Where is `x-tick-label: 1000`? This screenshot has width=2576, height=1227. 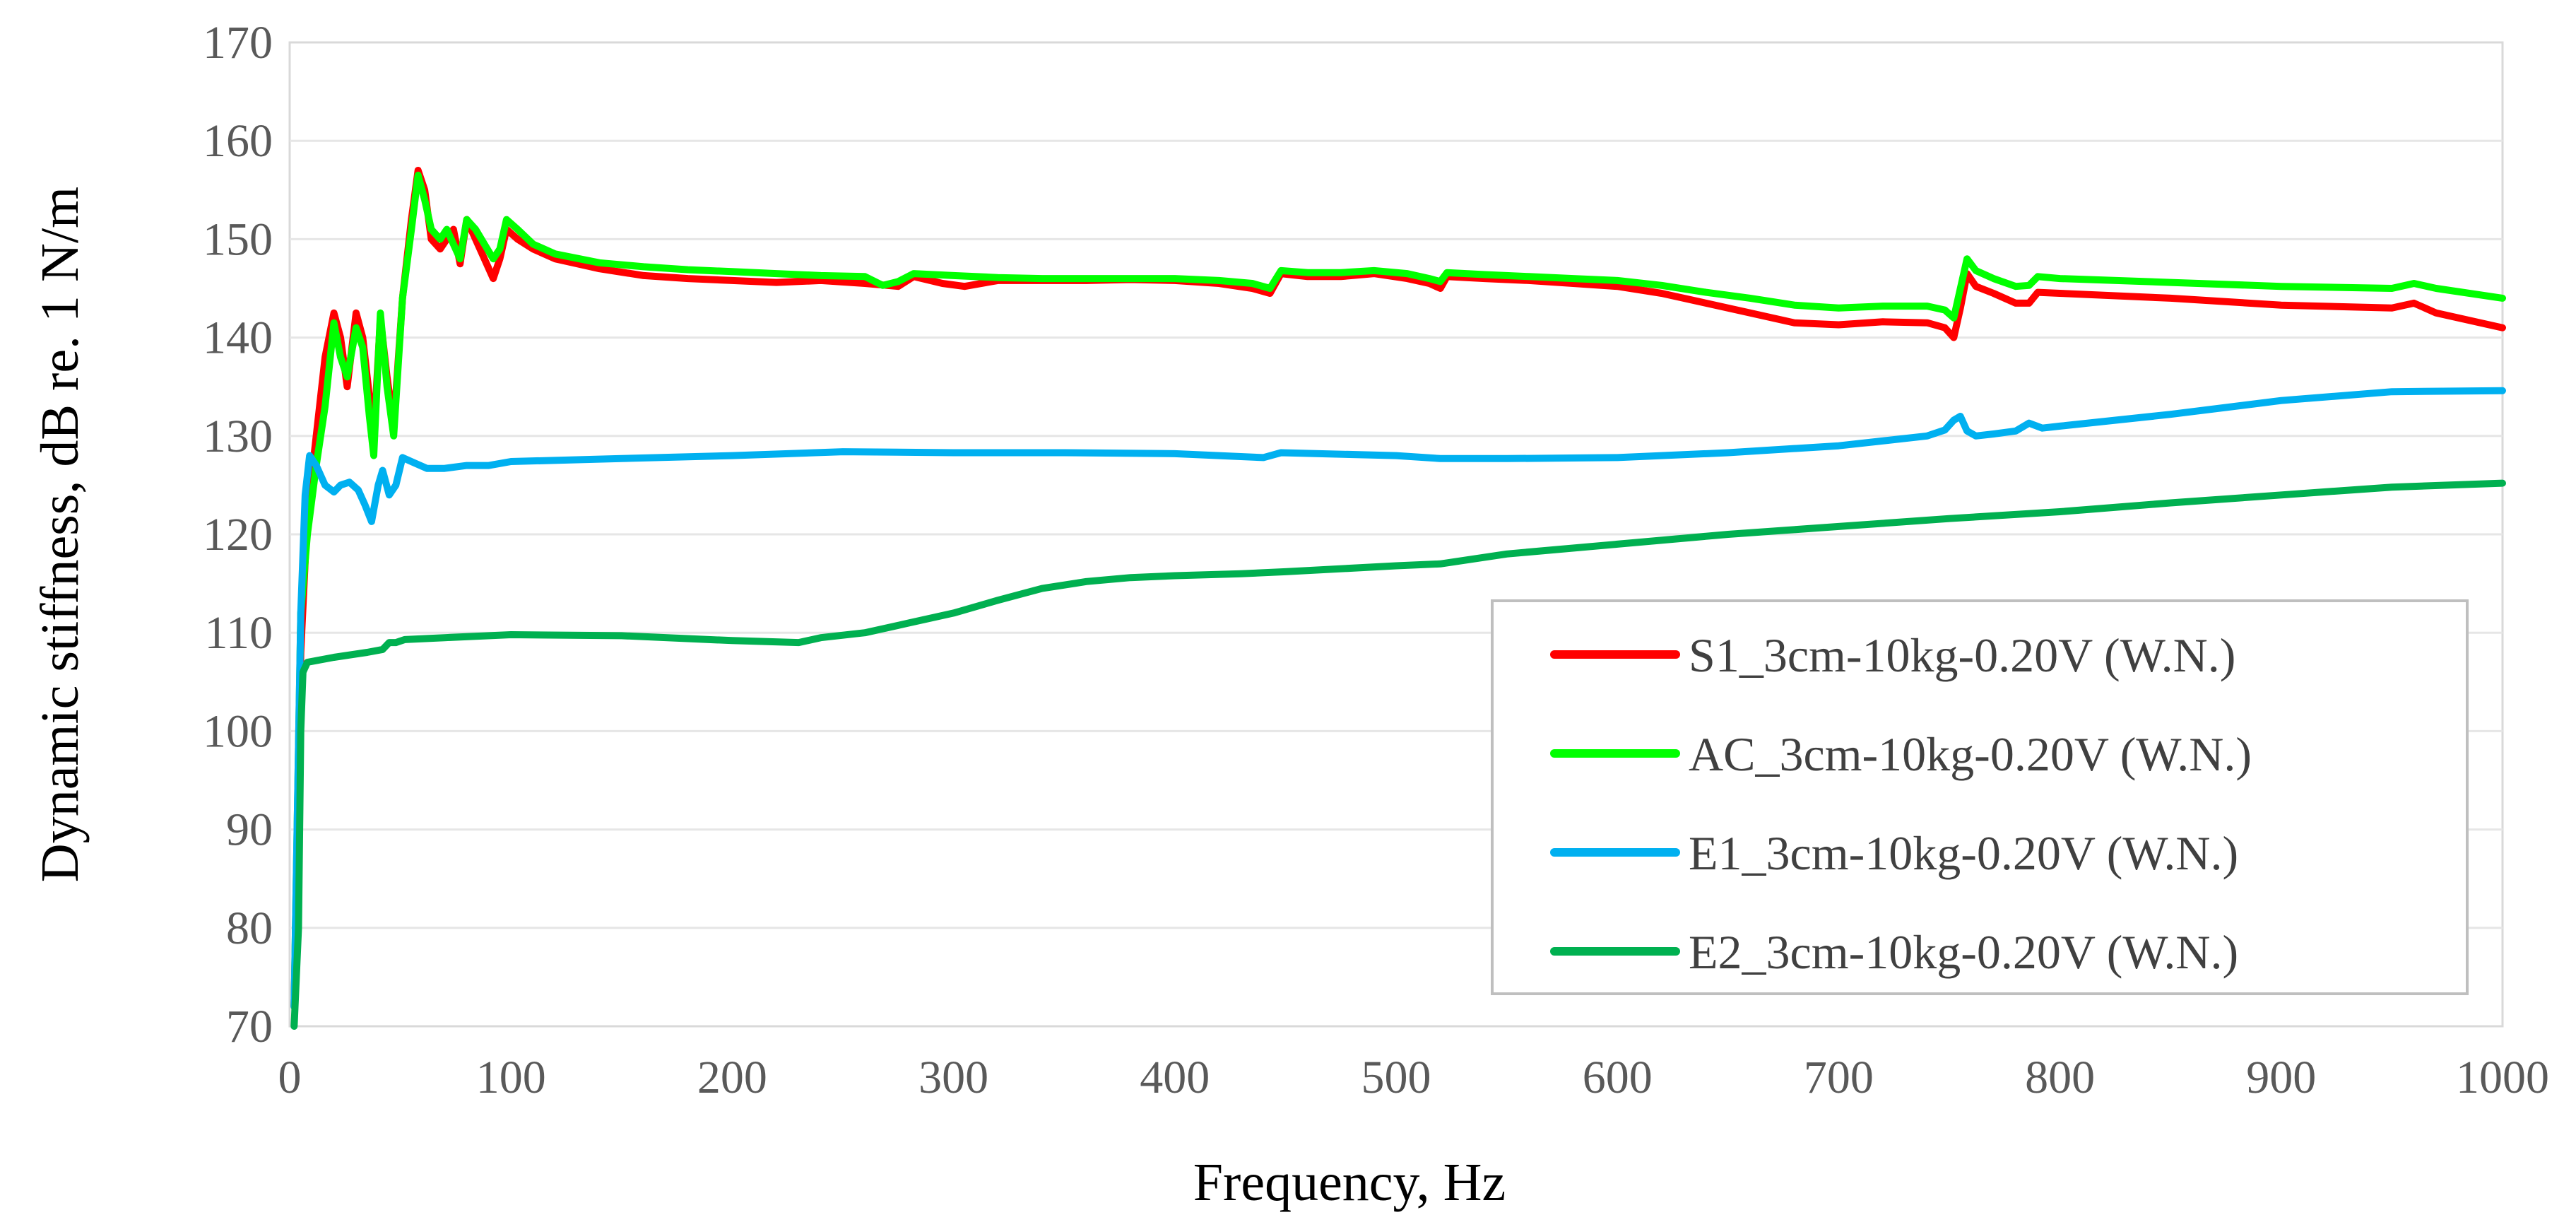
x-tick-label: 1000 is located at coordinates (2502, 1077).